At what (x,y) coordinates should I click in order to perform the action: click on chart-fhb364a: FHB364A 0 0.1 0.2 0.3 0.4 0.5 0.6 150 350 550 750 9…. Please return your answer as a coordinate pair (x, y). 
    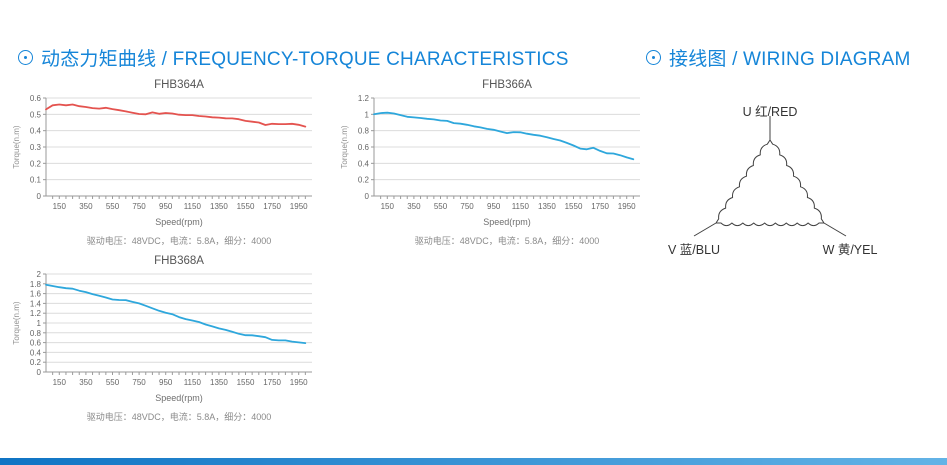
    Looking at the image, I should click on (167, 162).